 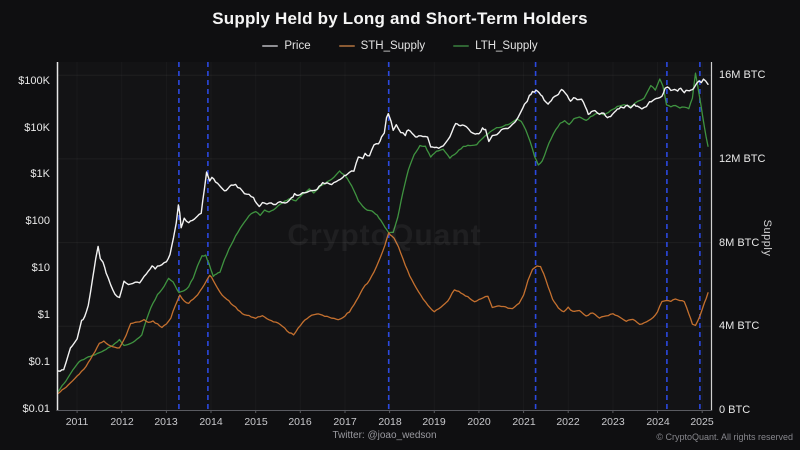 What do you see at coordinates (461, 46) in the screenshot?
I see `lth-swatch-icon` at bounding box center [461, 46].